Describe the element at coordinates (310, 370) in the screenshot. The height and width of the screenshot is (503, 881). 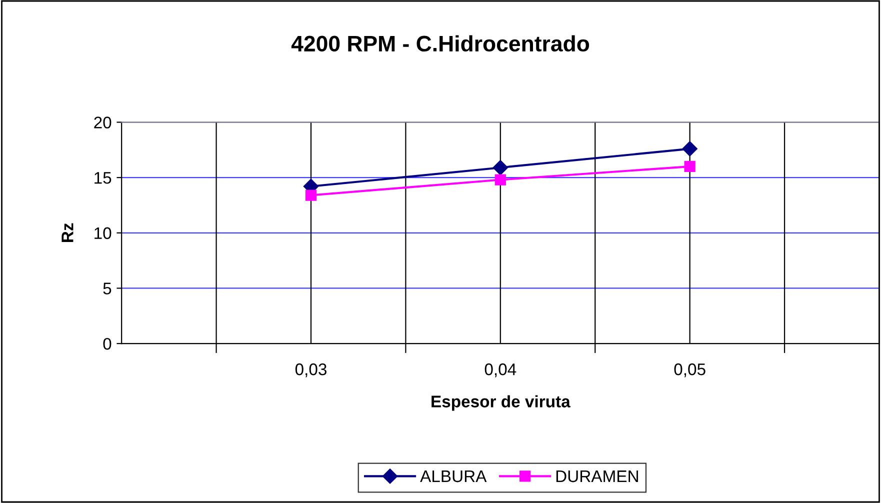
I see `x-tick-label: 0,03` at that location.